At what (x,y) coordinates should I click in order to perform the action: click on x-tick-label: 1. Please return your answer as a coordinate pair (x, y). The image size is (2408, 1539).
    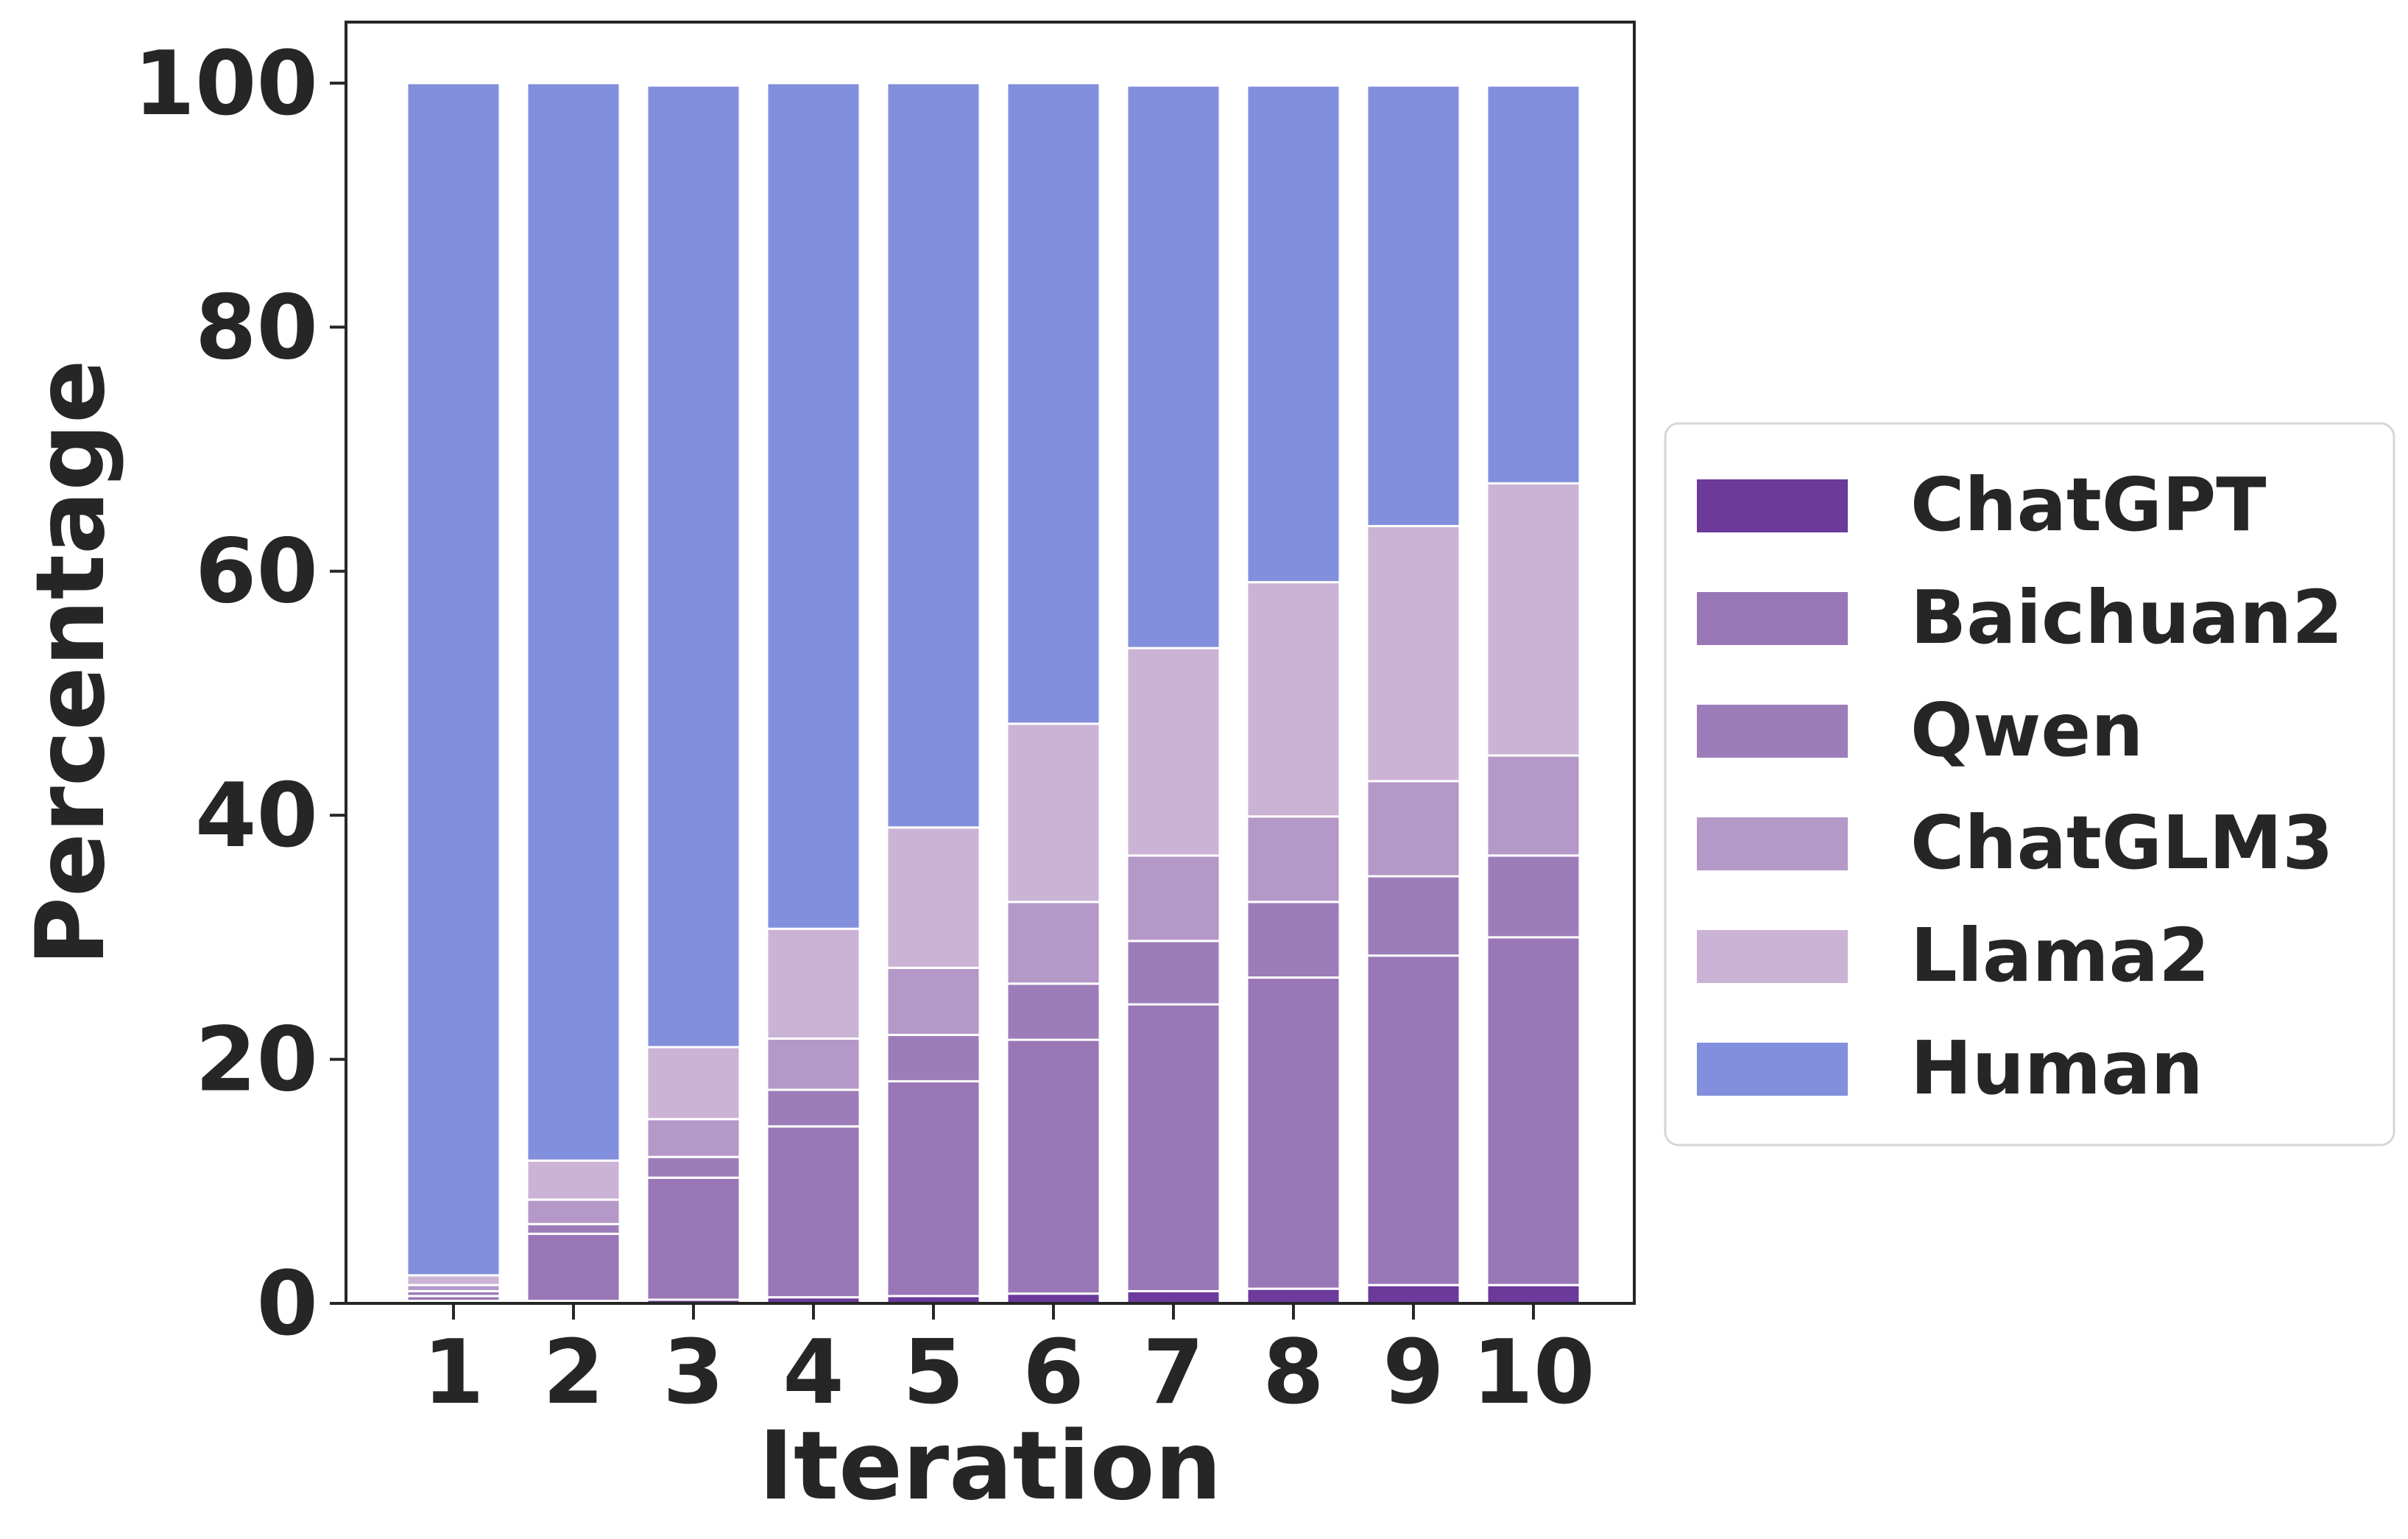
    Looking at the image, I should click on (454, 1373).